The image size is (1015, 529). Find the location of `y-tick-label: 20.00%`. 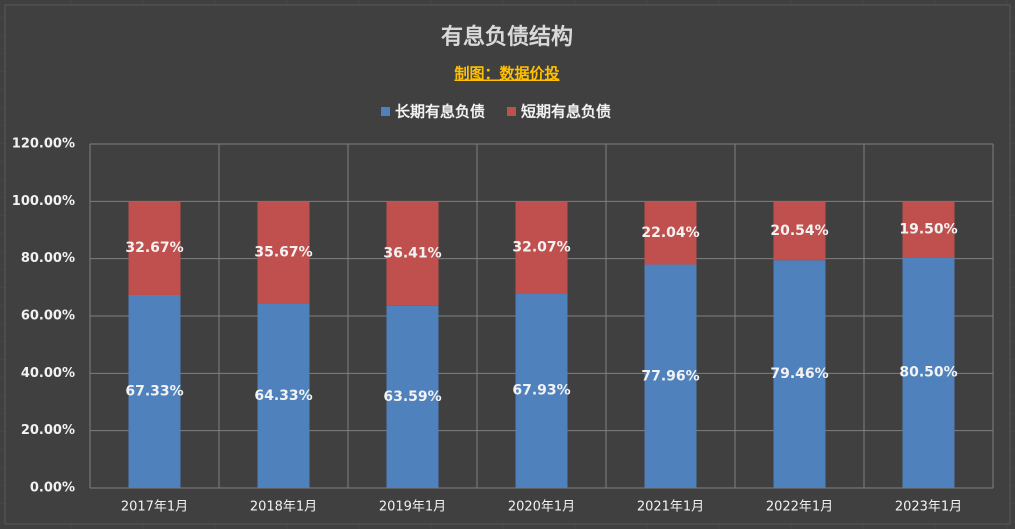

y-tick-label: 20.00% is located at coordinates (48, 430).